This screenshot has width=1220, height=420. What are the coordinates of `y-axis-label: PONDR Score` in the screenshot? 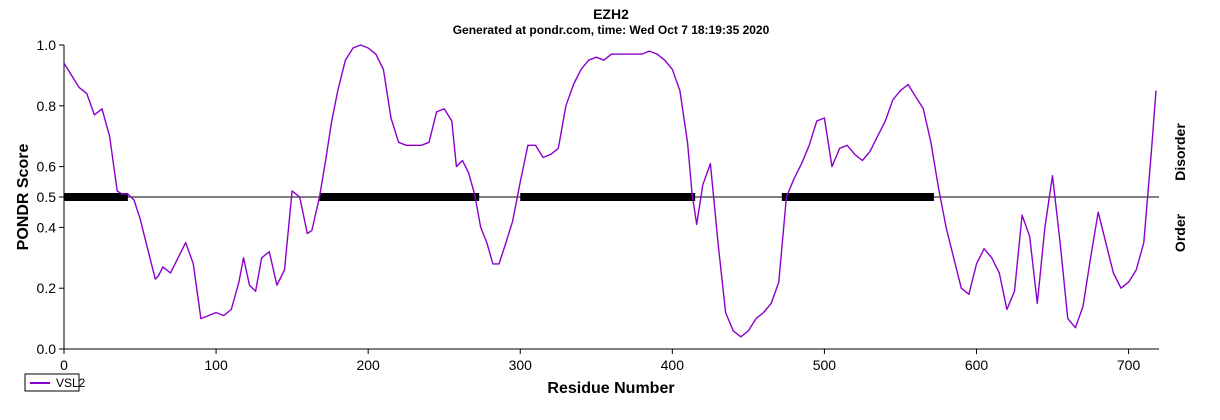 It's located at (23, 197).